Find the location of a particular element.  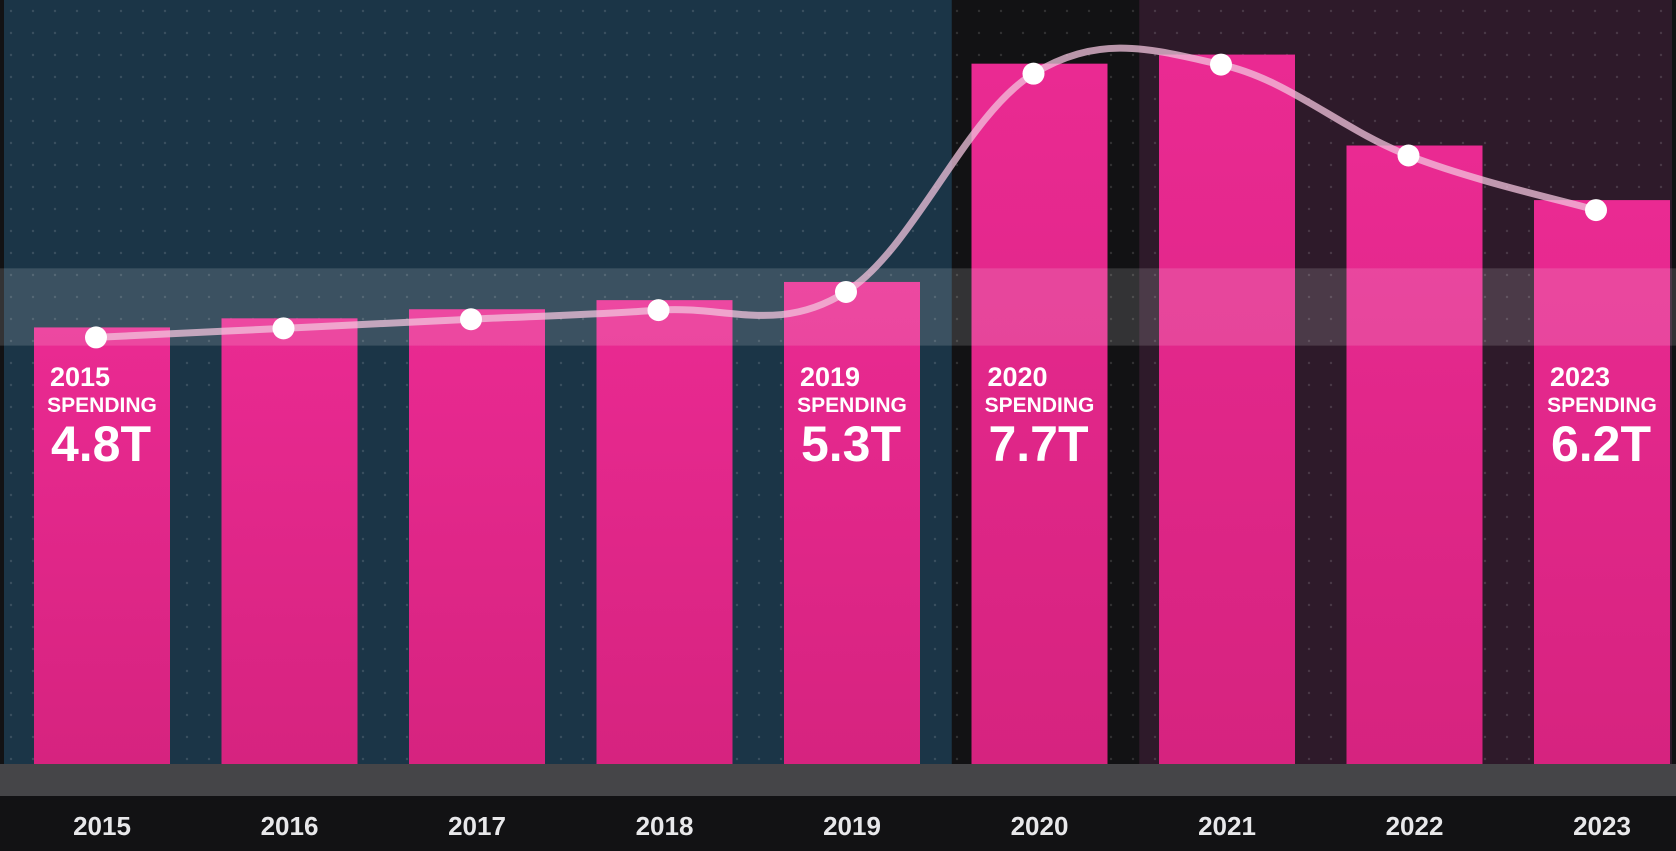

x-tick-label-2022: 2022 is located at coordinates (1415, 826).